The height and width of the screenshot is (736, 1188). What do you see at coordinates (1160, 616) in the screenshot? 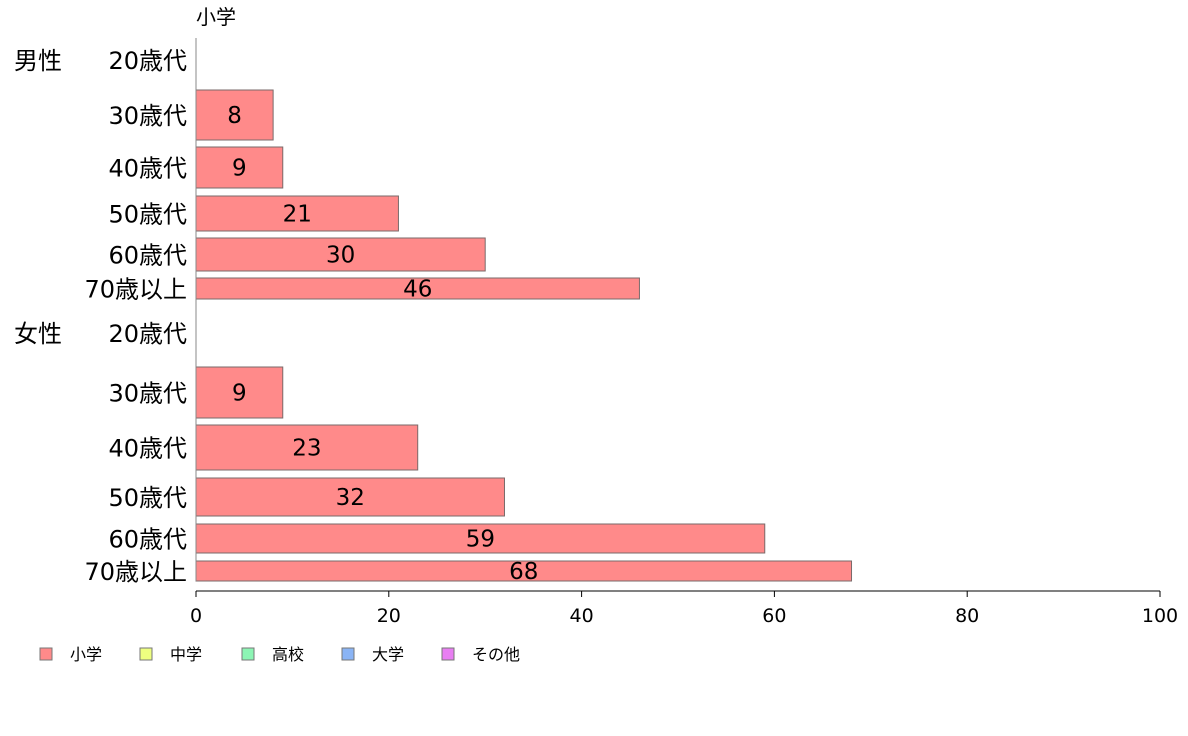
I see `x-tick-label: 100` at bounding box center [1160, 616].